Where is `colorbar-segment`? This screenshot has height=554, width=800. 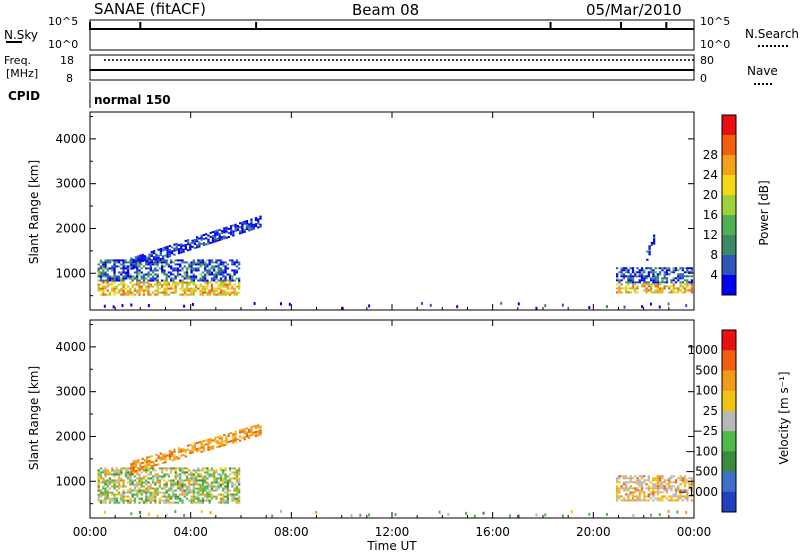 colorbar-segment is located at coordinates (729, 265).